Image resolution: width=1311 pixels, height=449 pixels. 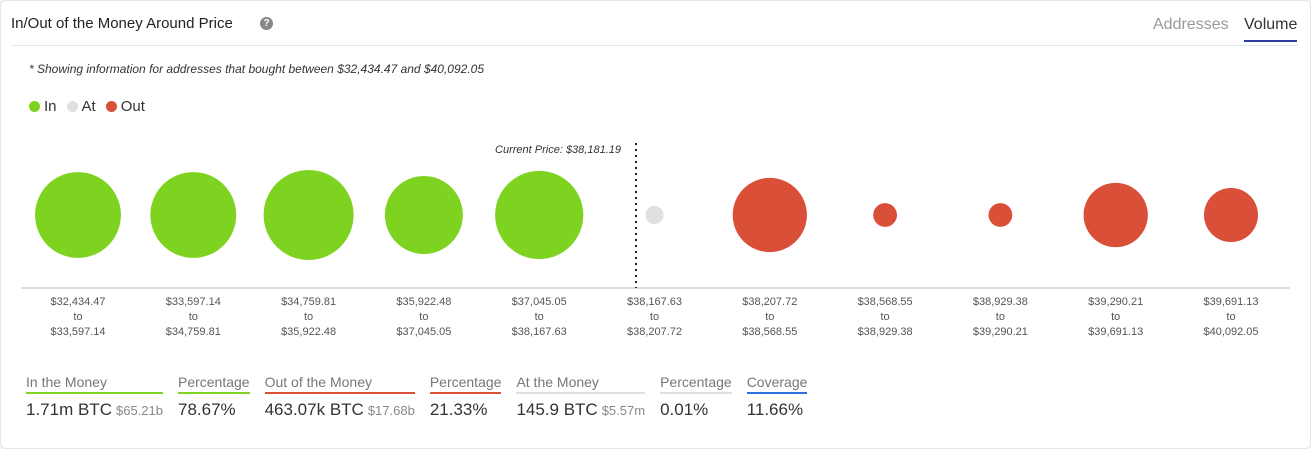 I want to click on stat-label: At the Money, so click(x=581, y=384).